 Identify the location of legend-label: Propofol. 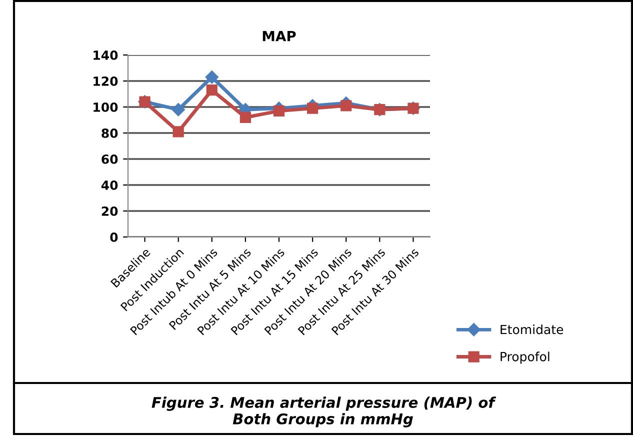
(525, 358).